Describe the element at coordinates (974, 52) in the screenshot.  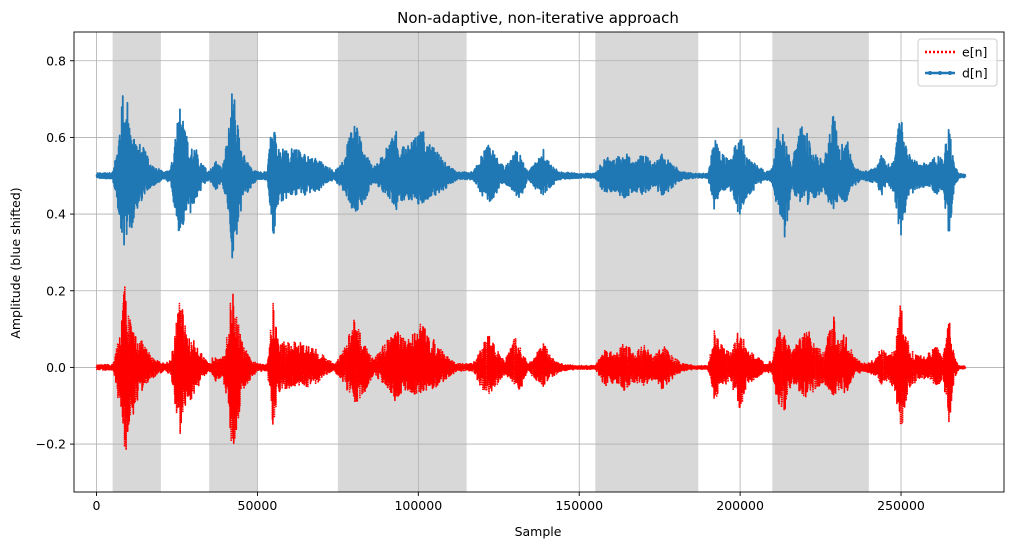
I see `legend-label-e: e[n]` at that location.